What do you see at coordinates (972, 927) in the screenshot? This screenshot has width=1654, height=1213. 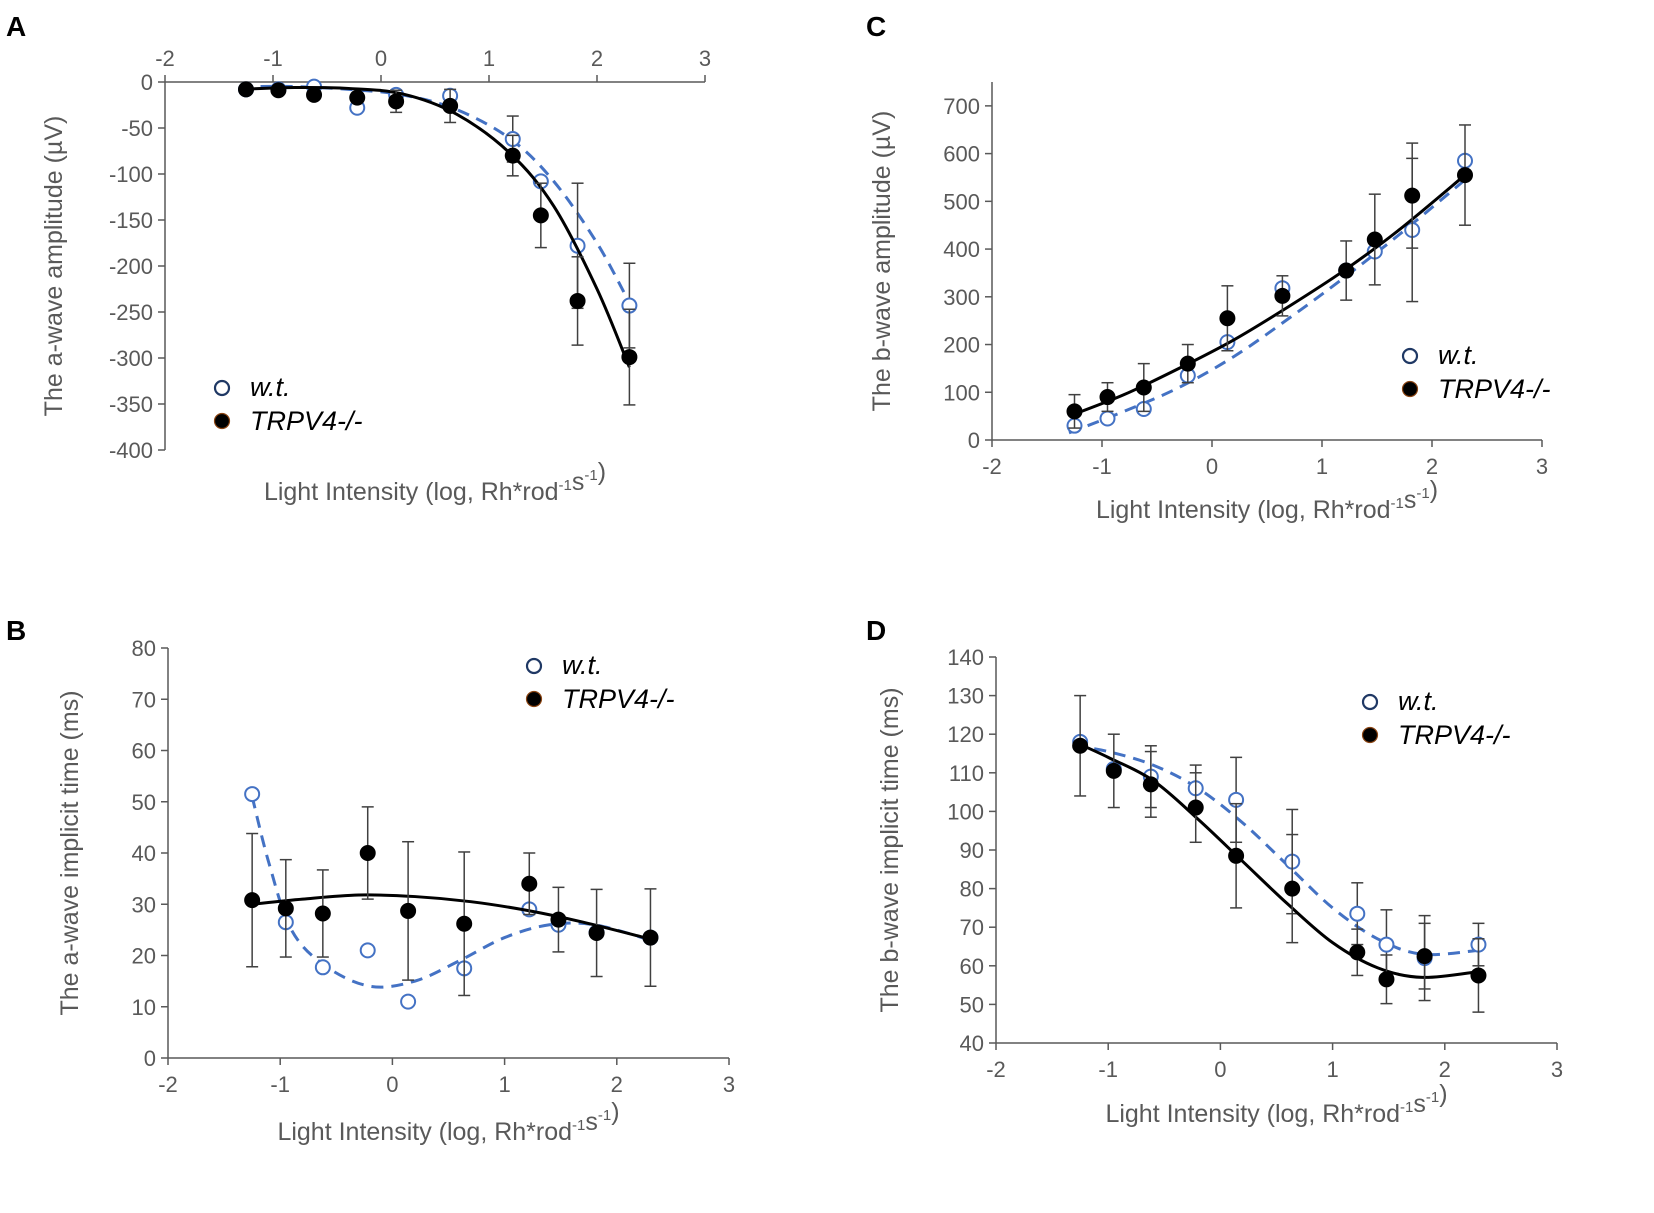 I see `panel-d-y-tick-label: 70` at bounding box center [972, 927].